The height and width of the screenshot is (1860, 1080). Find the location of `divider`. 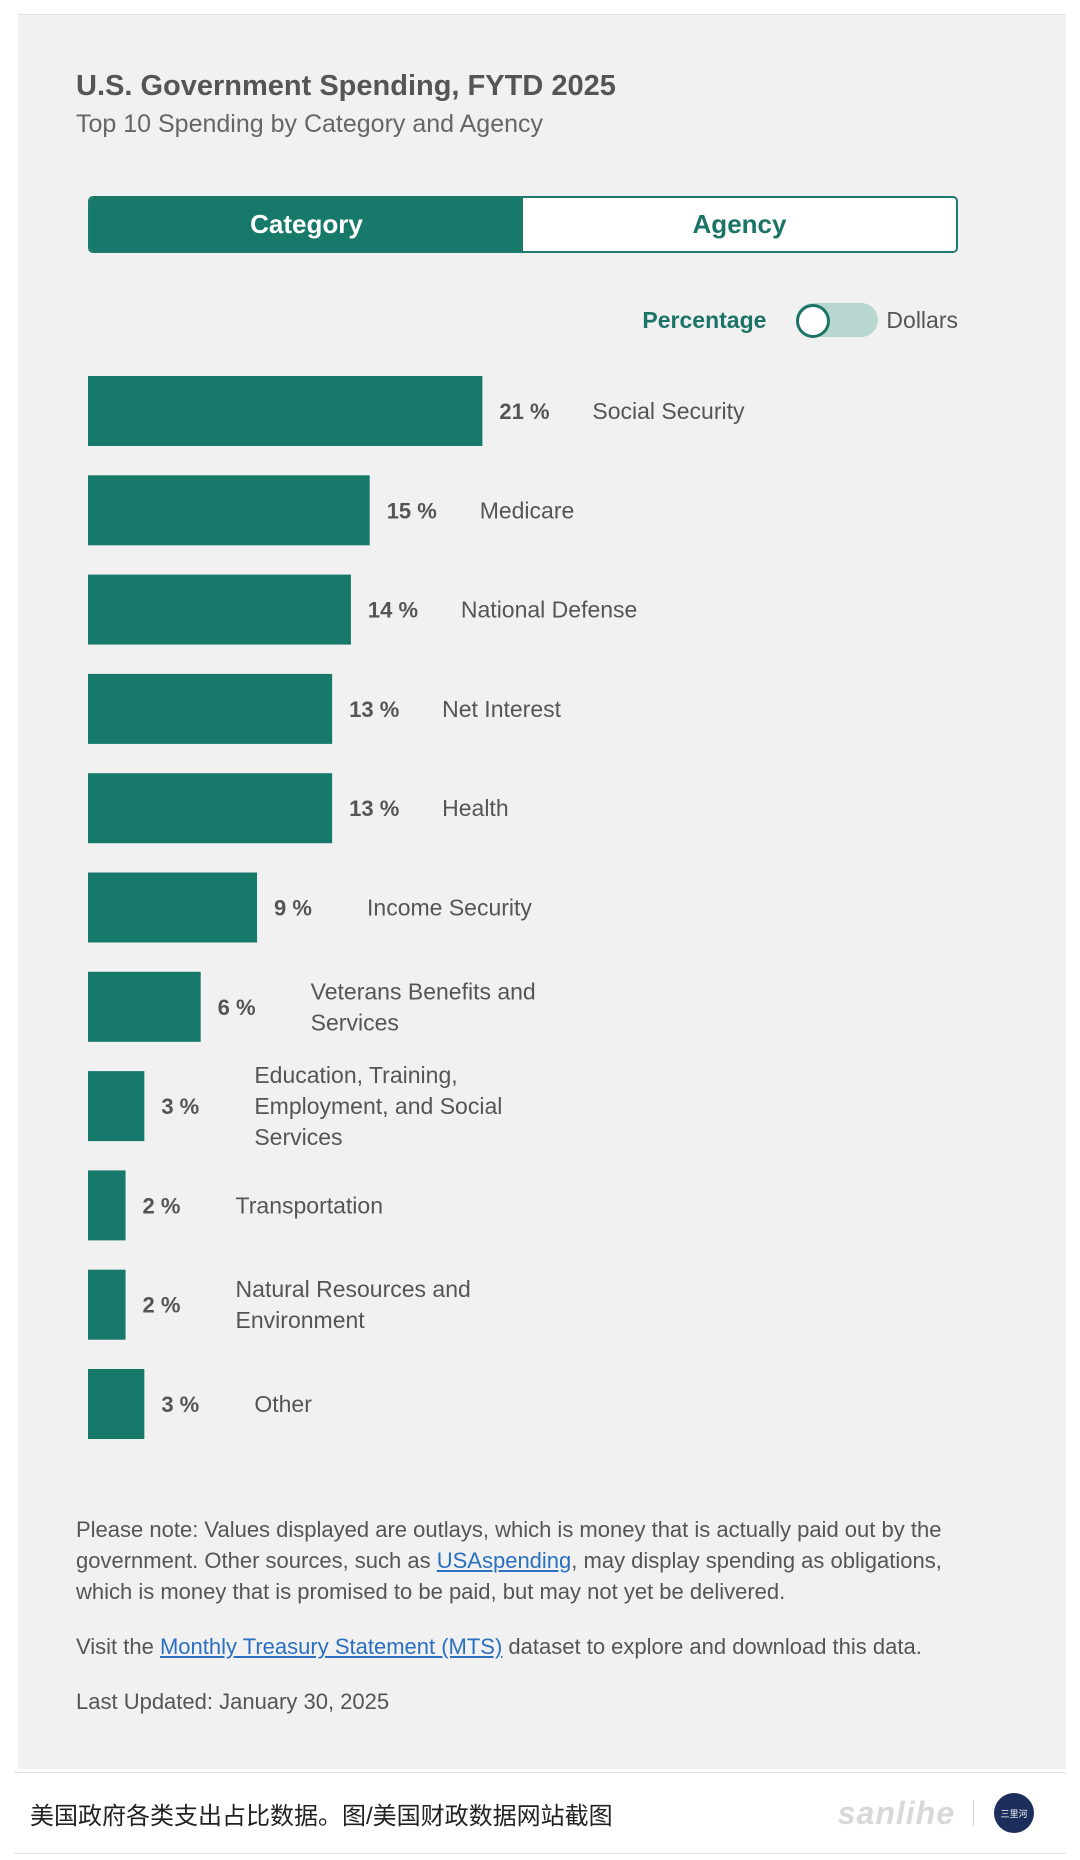

divider is located at coordinates (973, 1813).